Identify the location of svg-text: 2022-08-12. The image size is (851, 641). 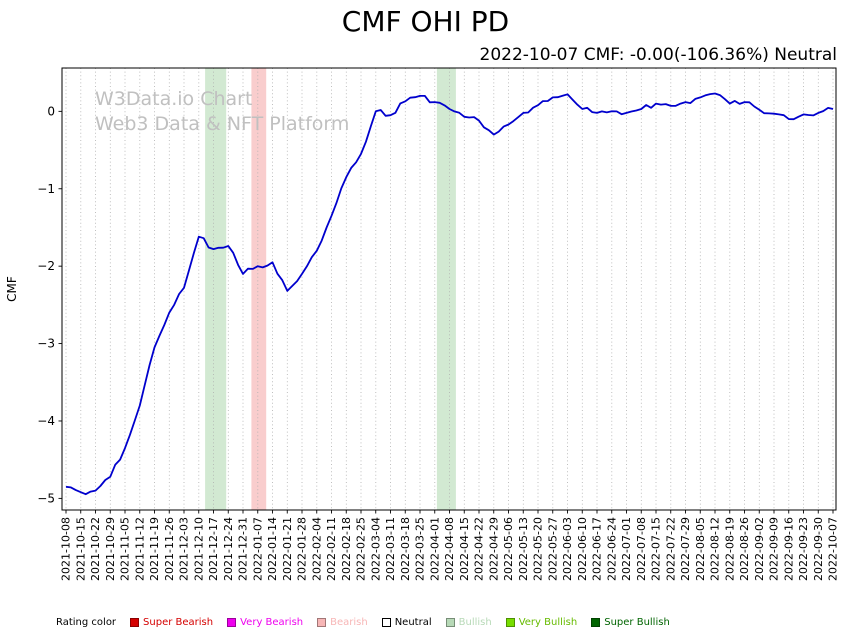
(715, 549).